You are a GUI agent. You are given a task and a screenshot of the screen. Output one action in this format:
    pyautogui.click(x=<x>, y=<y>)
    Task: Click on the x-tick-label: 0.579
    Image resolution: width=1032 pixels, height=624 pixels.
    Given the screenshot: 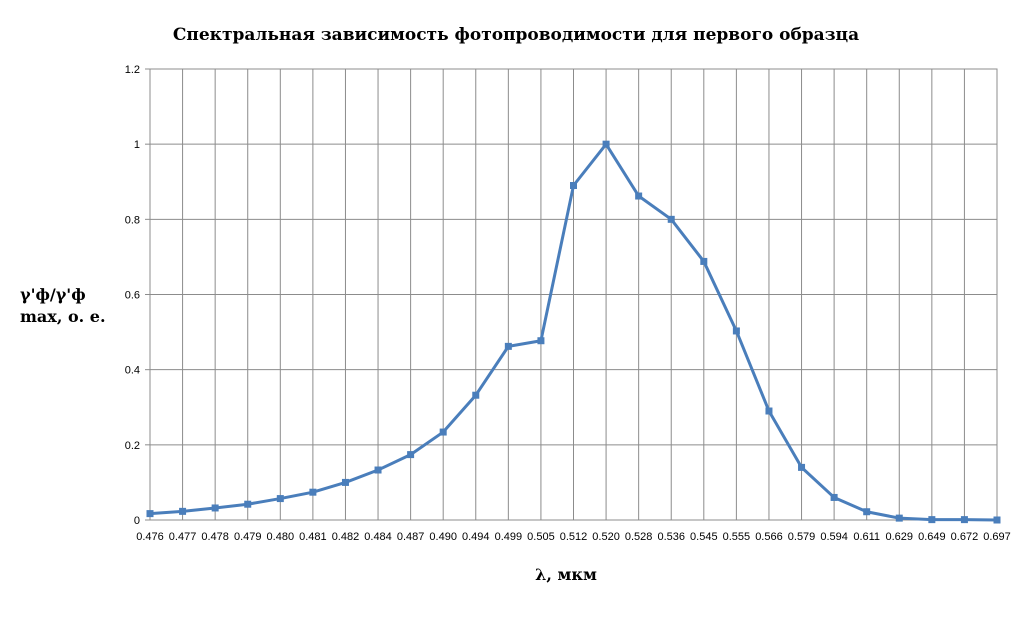 What is the action you would take?
    pyautogui.click(x=802, y=537)
    